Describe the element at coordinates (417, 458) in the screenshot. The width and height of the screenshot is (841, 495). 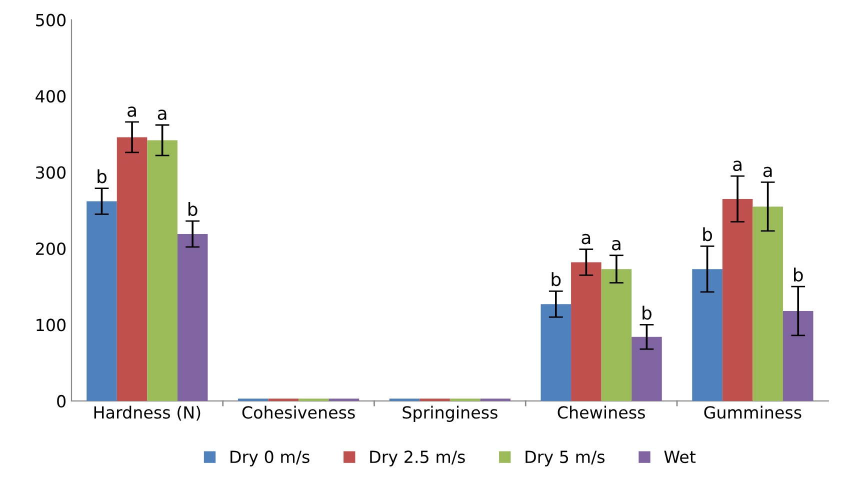
I see `legend-label: Dry 2.5 m/s` at that location.